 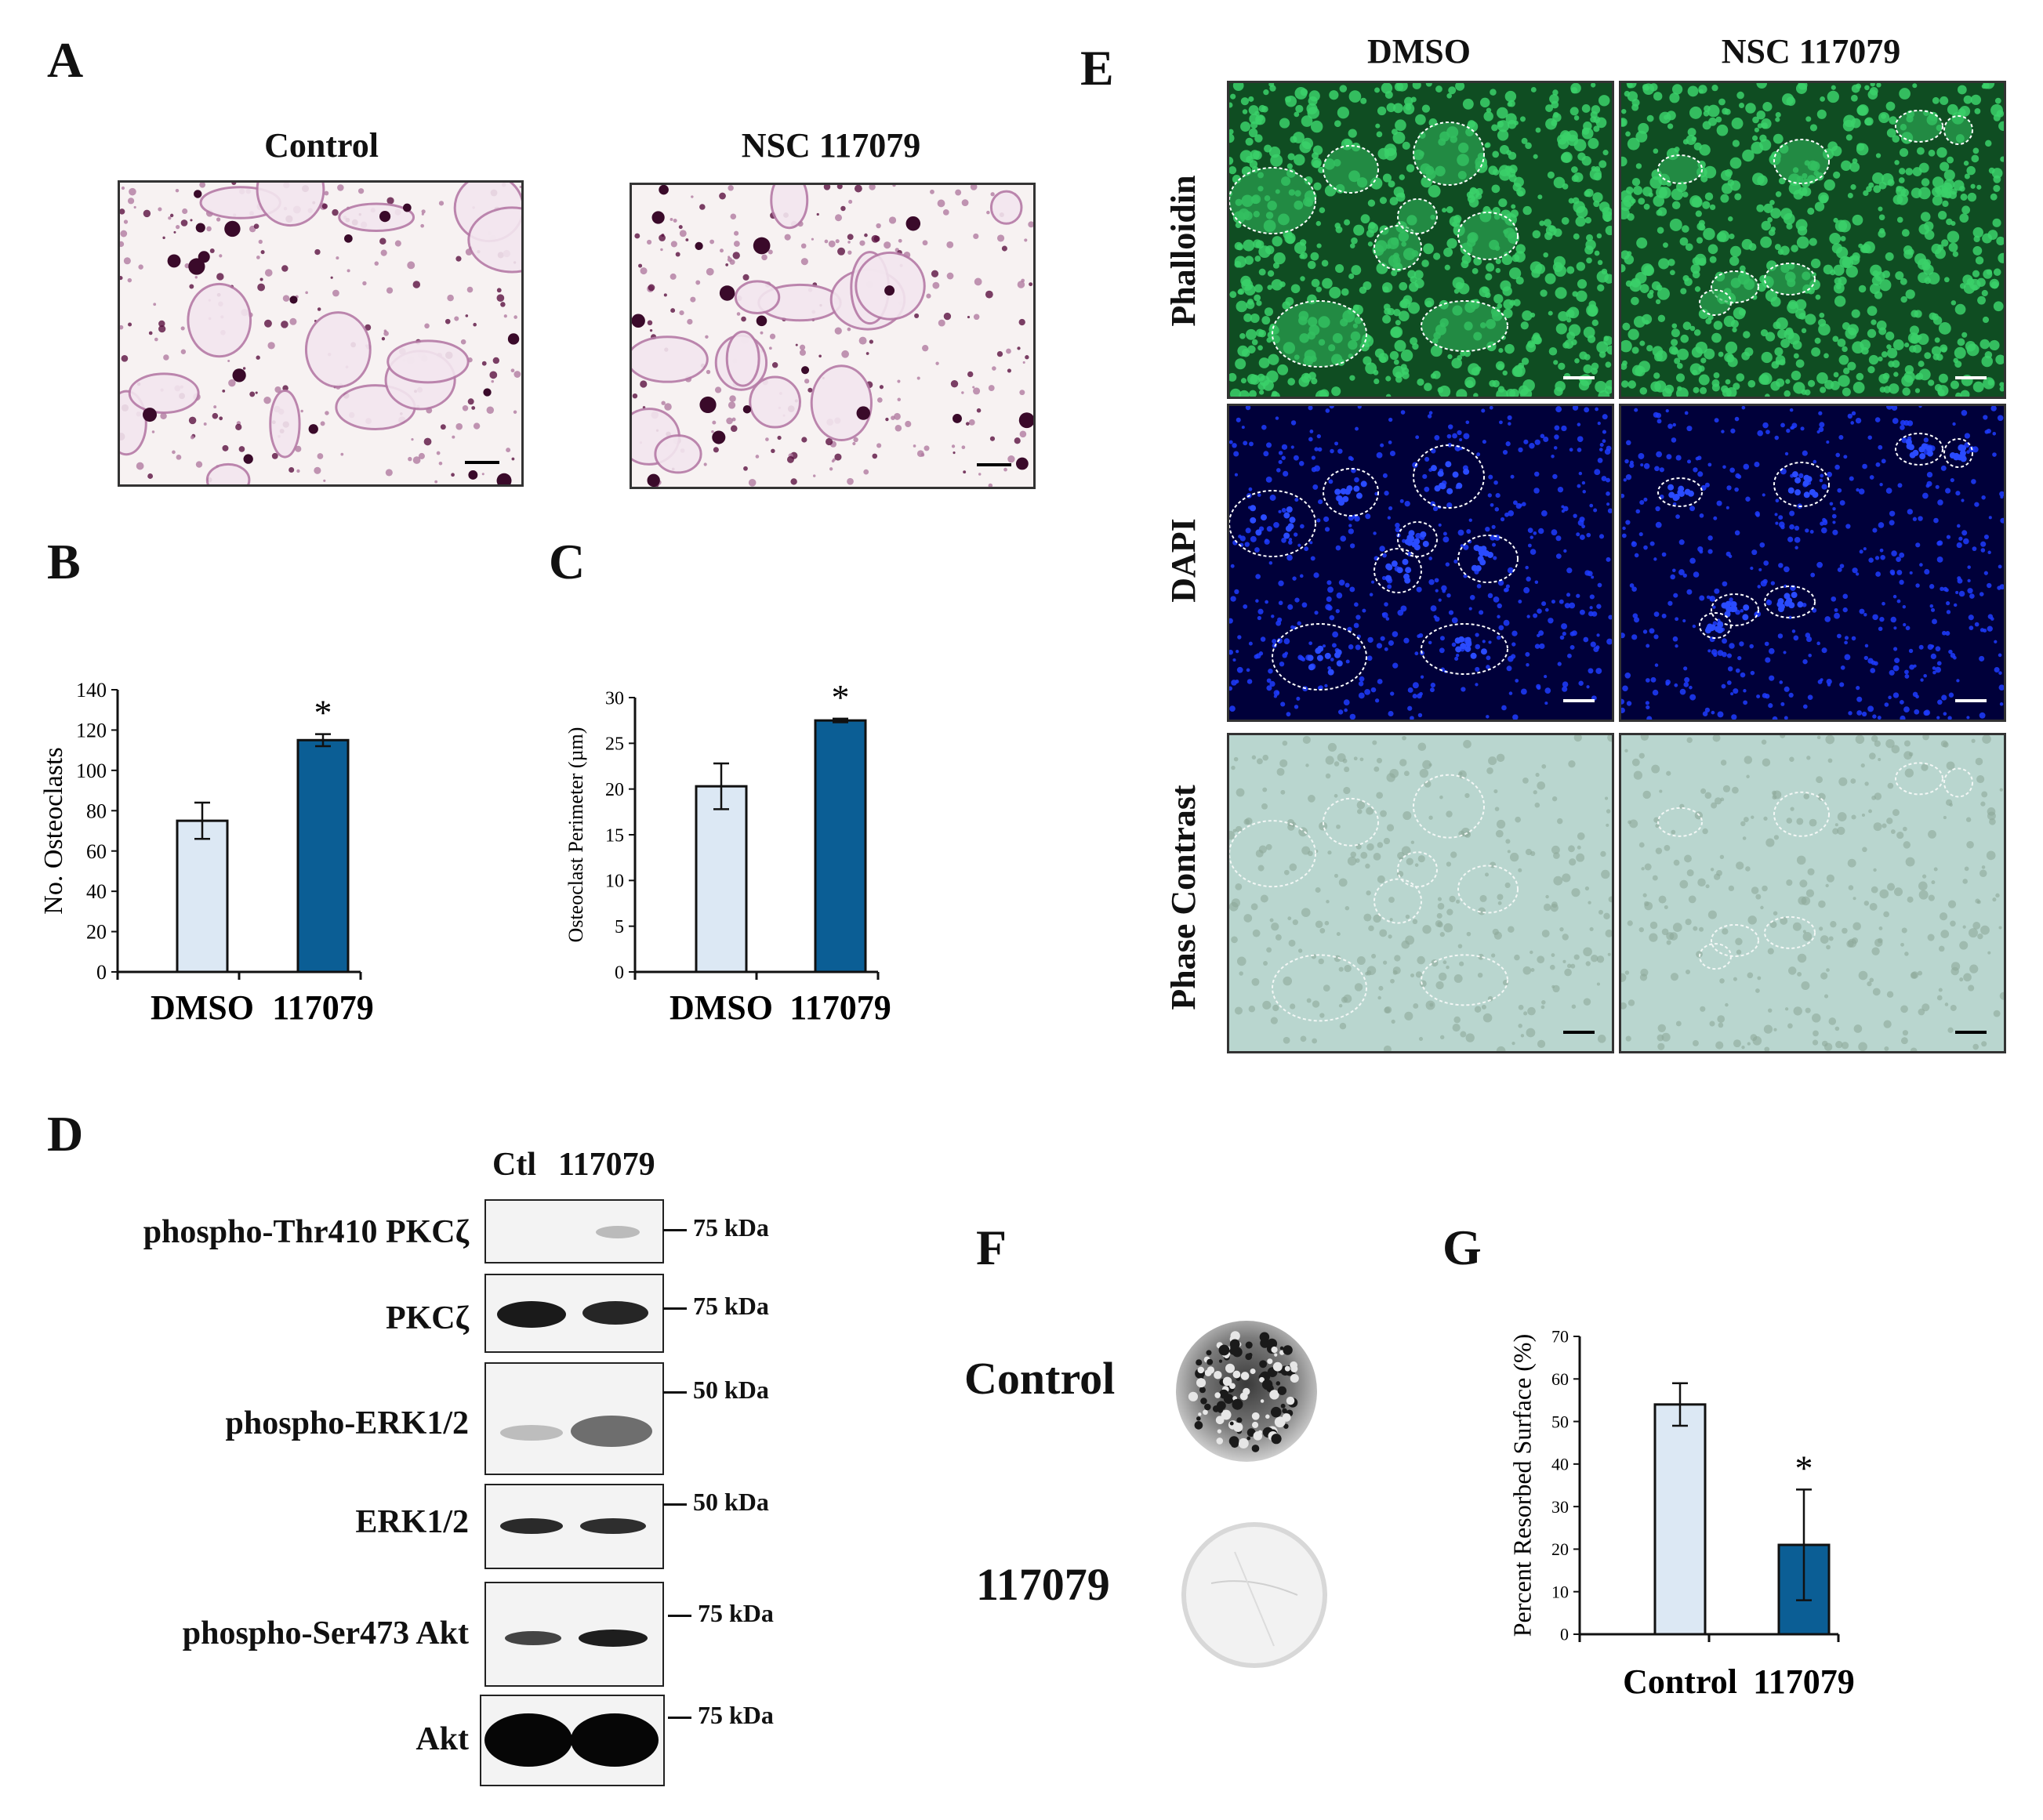 I want to click on micrograph-background, so click(x=1421, y=893).